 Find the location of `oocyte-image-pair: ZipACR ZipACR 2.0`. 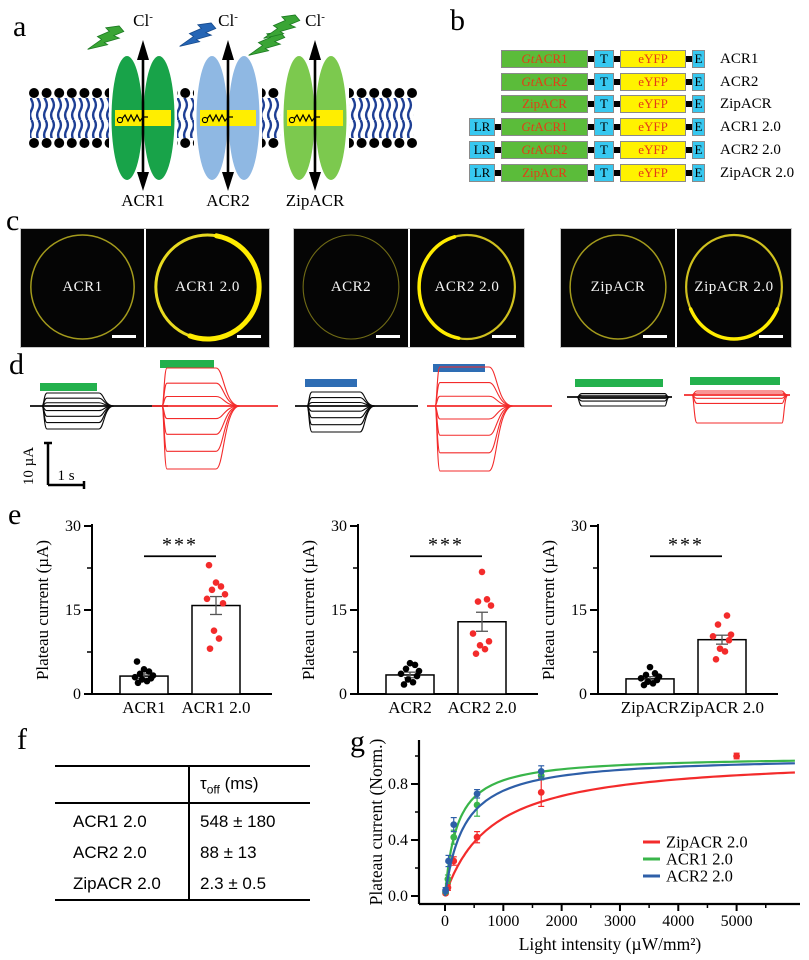

oocyte-image-pair: ZipACR ZipACR 2.0 is located at coordinates (676, 288).